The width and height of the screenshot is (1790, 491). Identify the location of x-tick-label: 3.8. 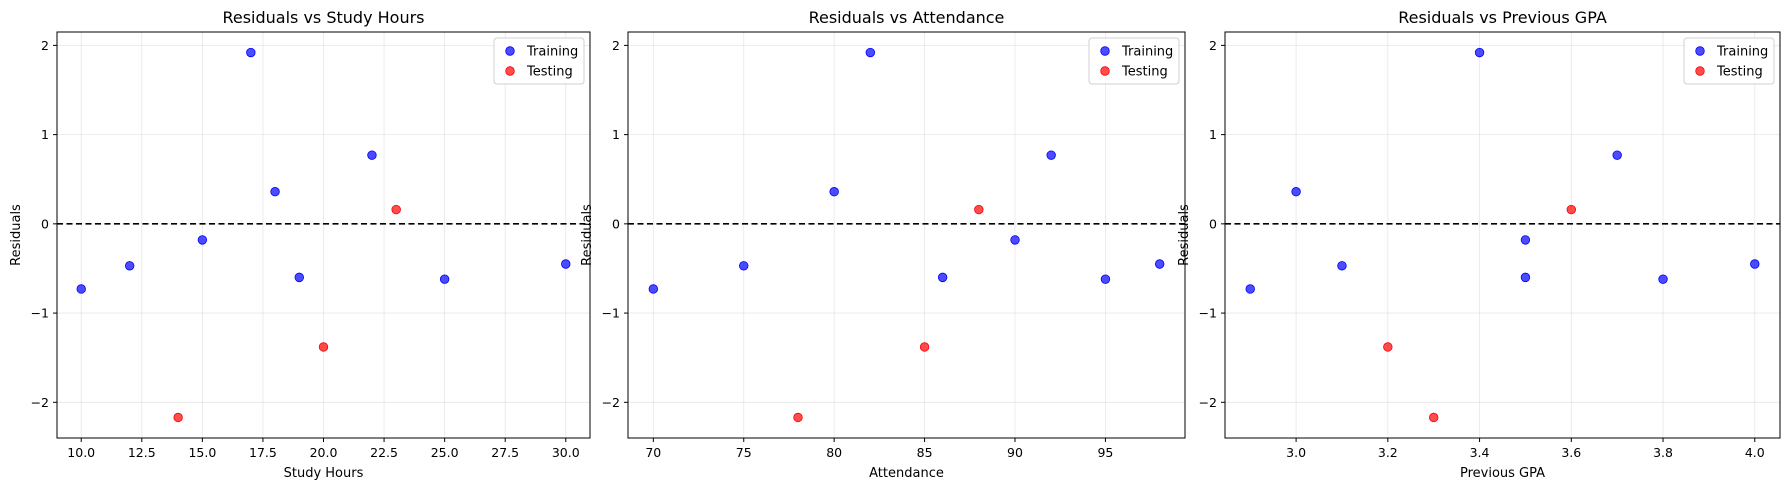
(1663, 452).